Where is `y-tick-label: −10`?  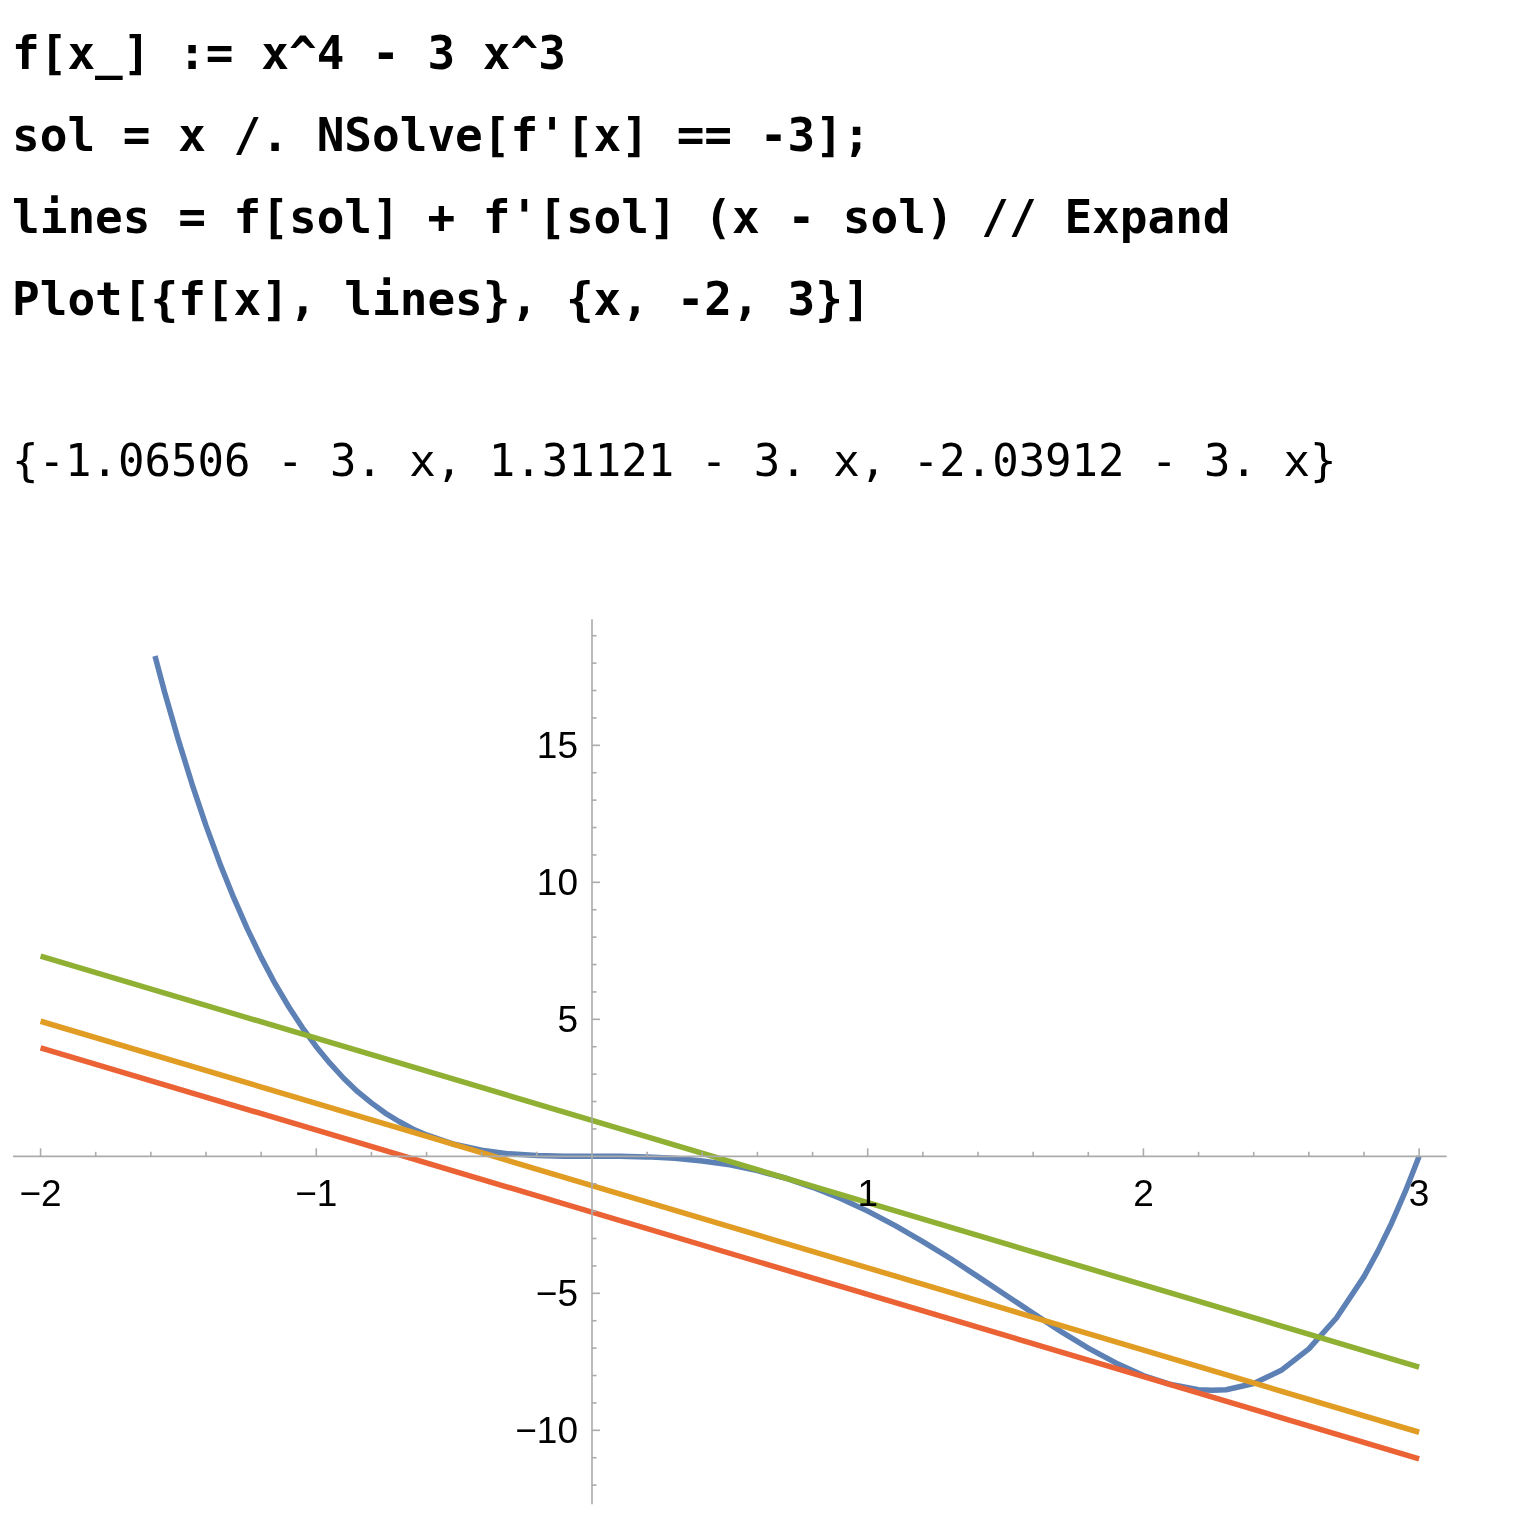
y-tick-label: −10 is located at coordinates (546, 1430).